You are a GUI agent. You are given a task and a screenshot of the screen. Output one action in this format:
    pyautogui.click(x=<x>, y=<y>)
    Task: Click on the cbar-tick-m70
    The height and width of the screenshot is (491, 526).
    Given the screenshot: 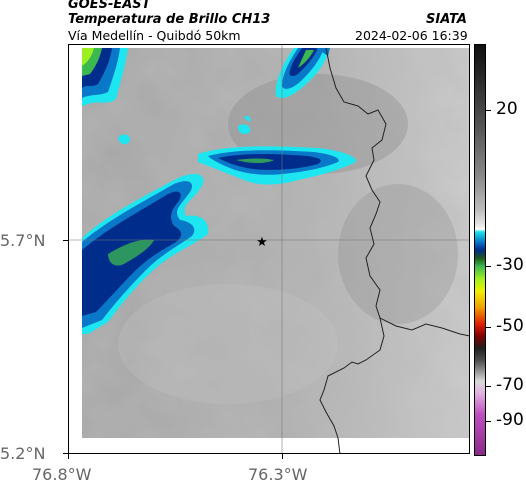 What is the action you would take?
    pyautogui.click(x=488, y=386)
    